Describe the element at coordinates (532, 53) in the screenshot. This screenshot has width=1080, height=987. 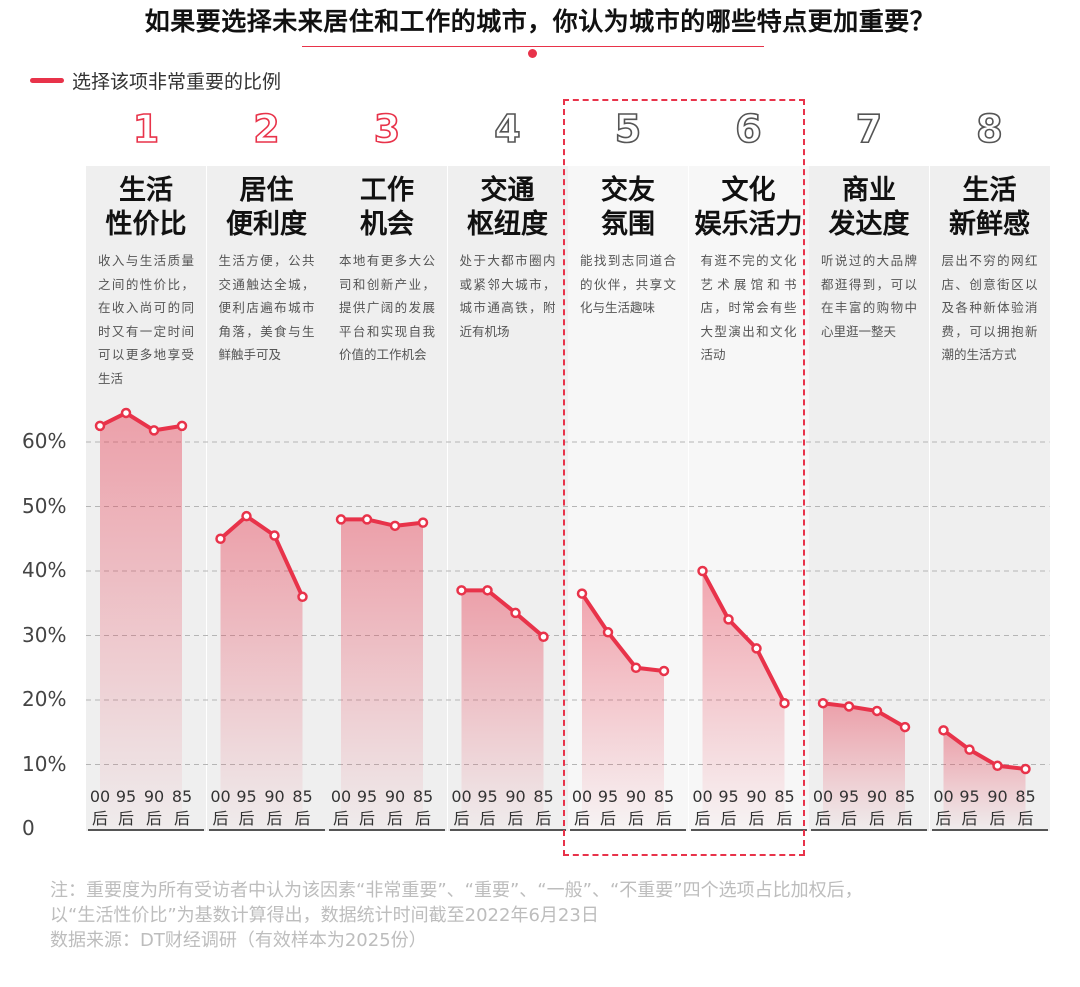
I see `title-dot` at that location.